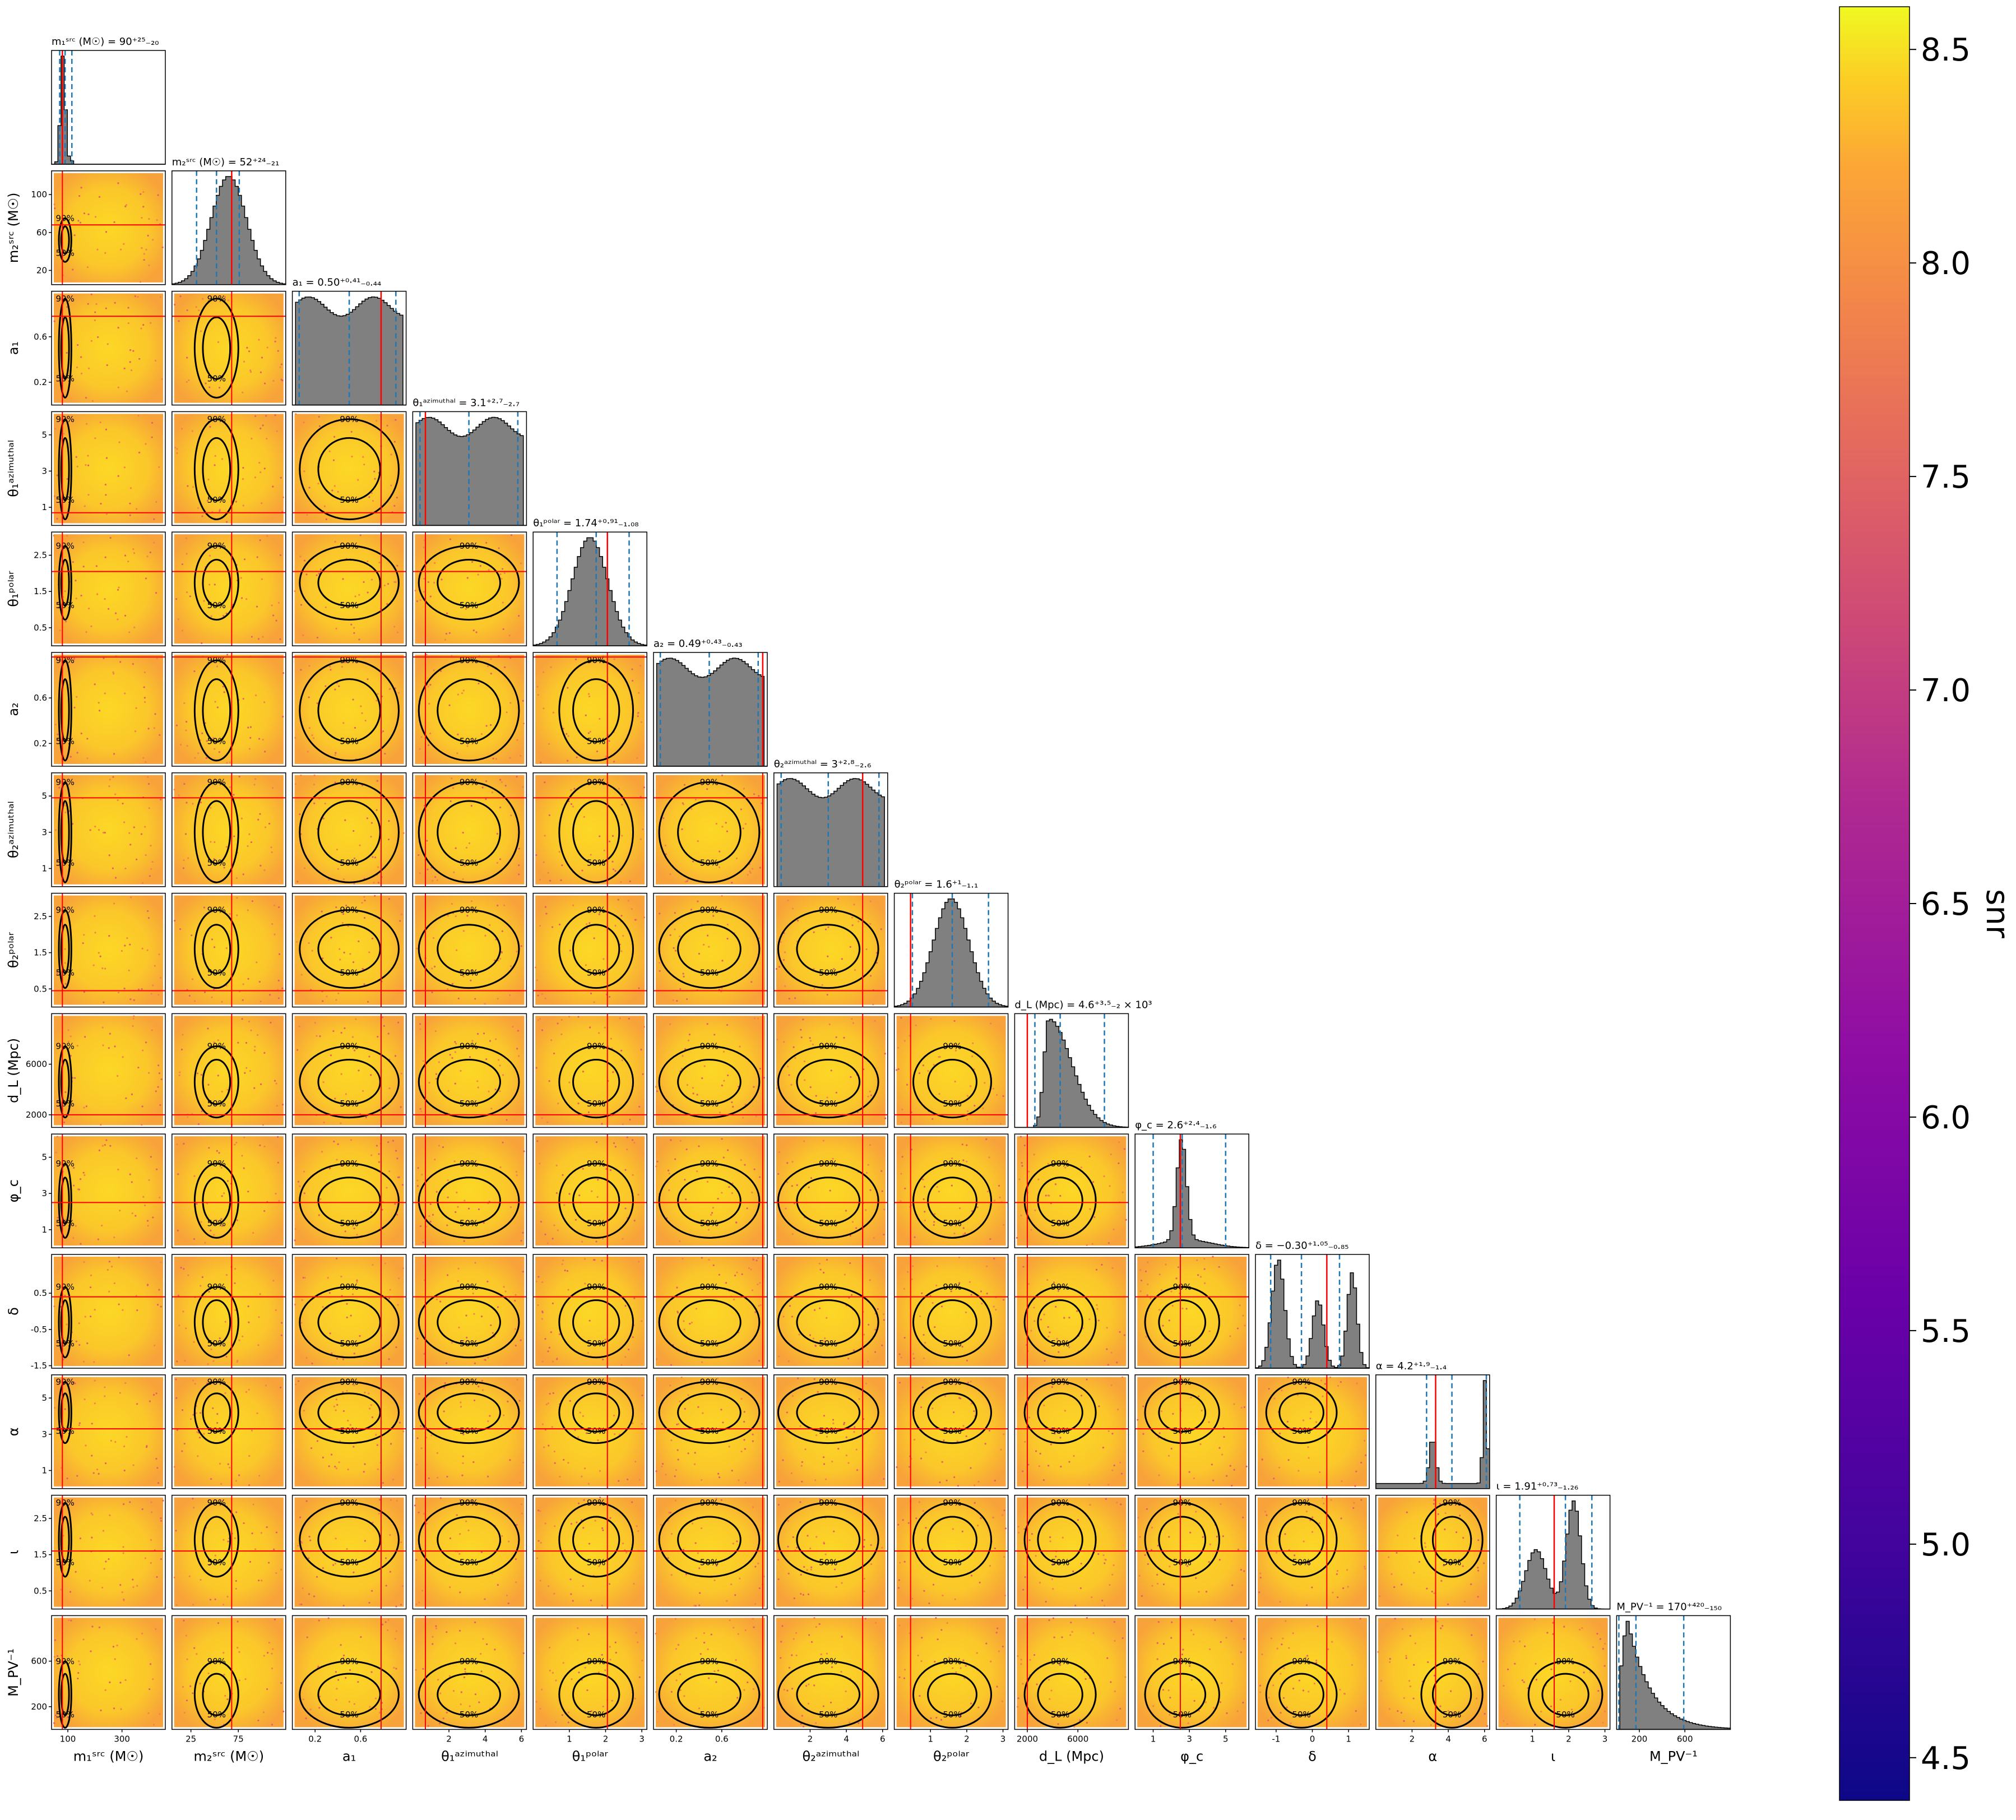 This screenshot has width=2016, height=1820. What do you see at coordinates (64, 605) in the screenshot?
I see `contour-label-50: 50%` at bounding box center [64, 605].